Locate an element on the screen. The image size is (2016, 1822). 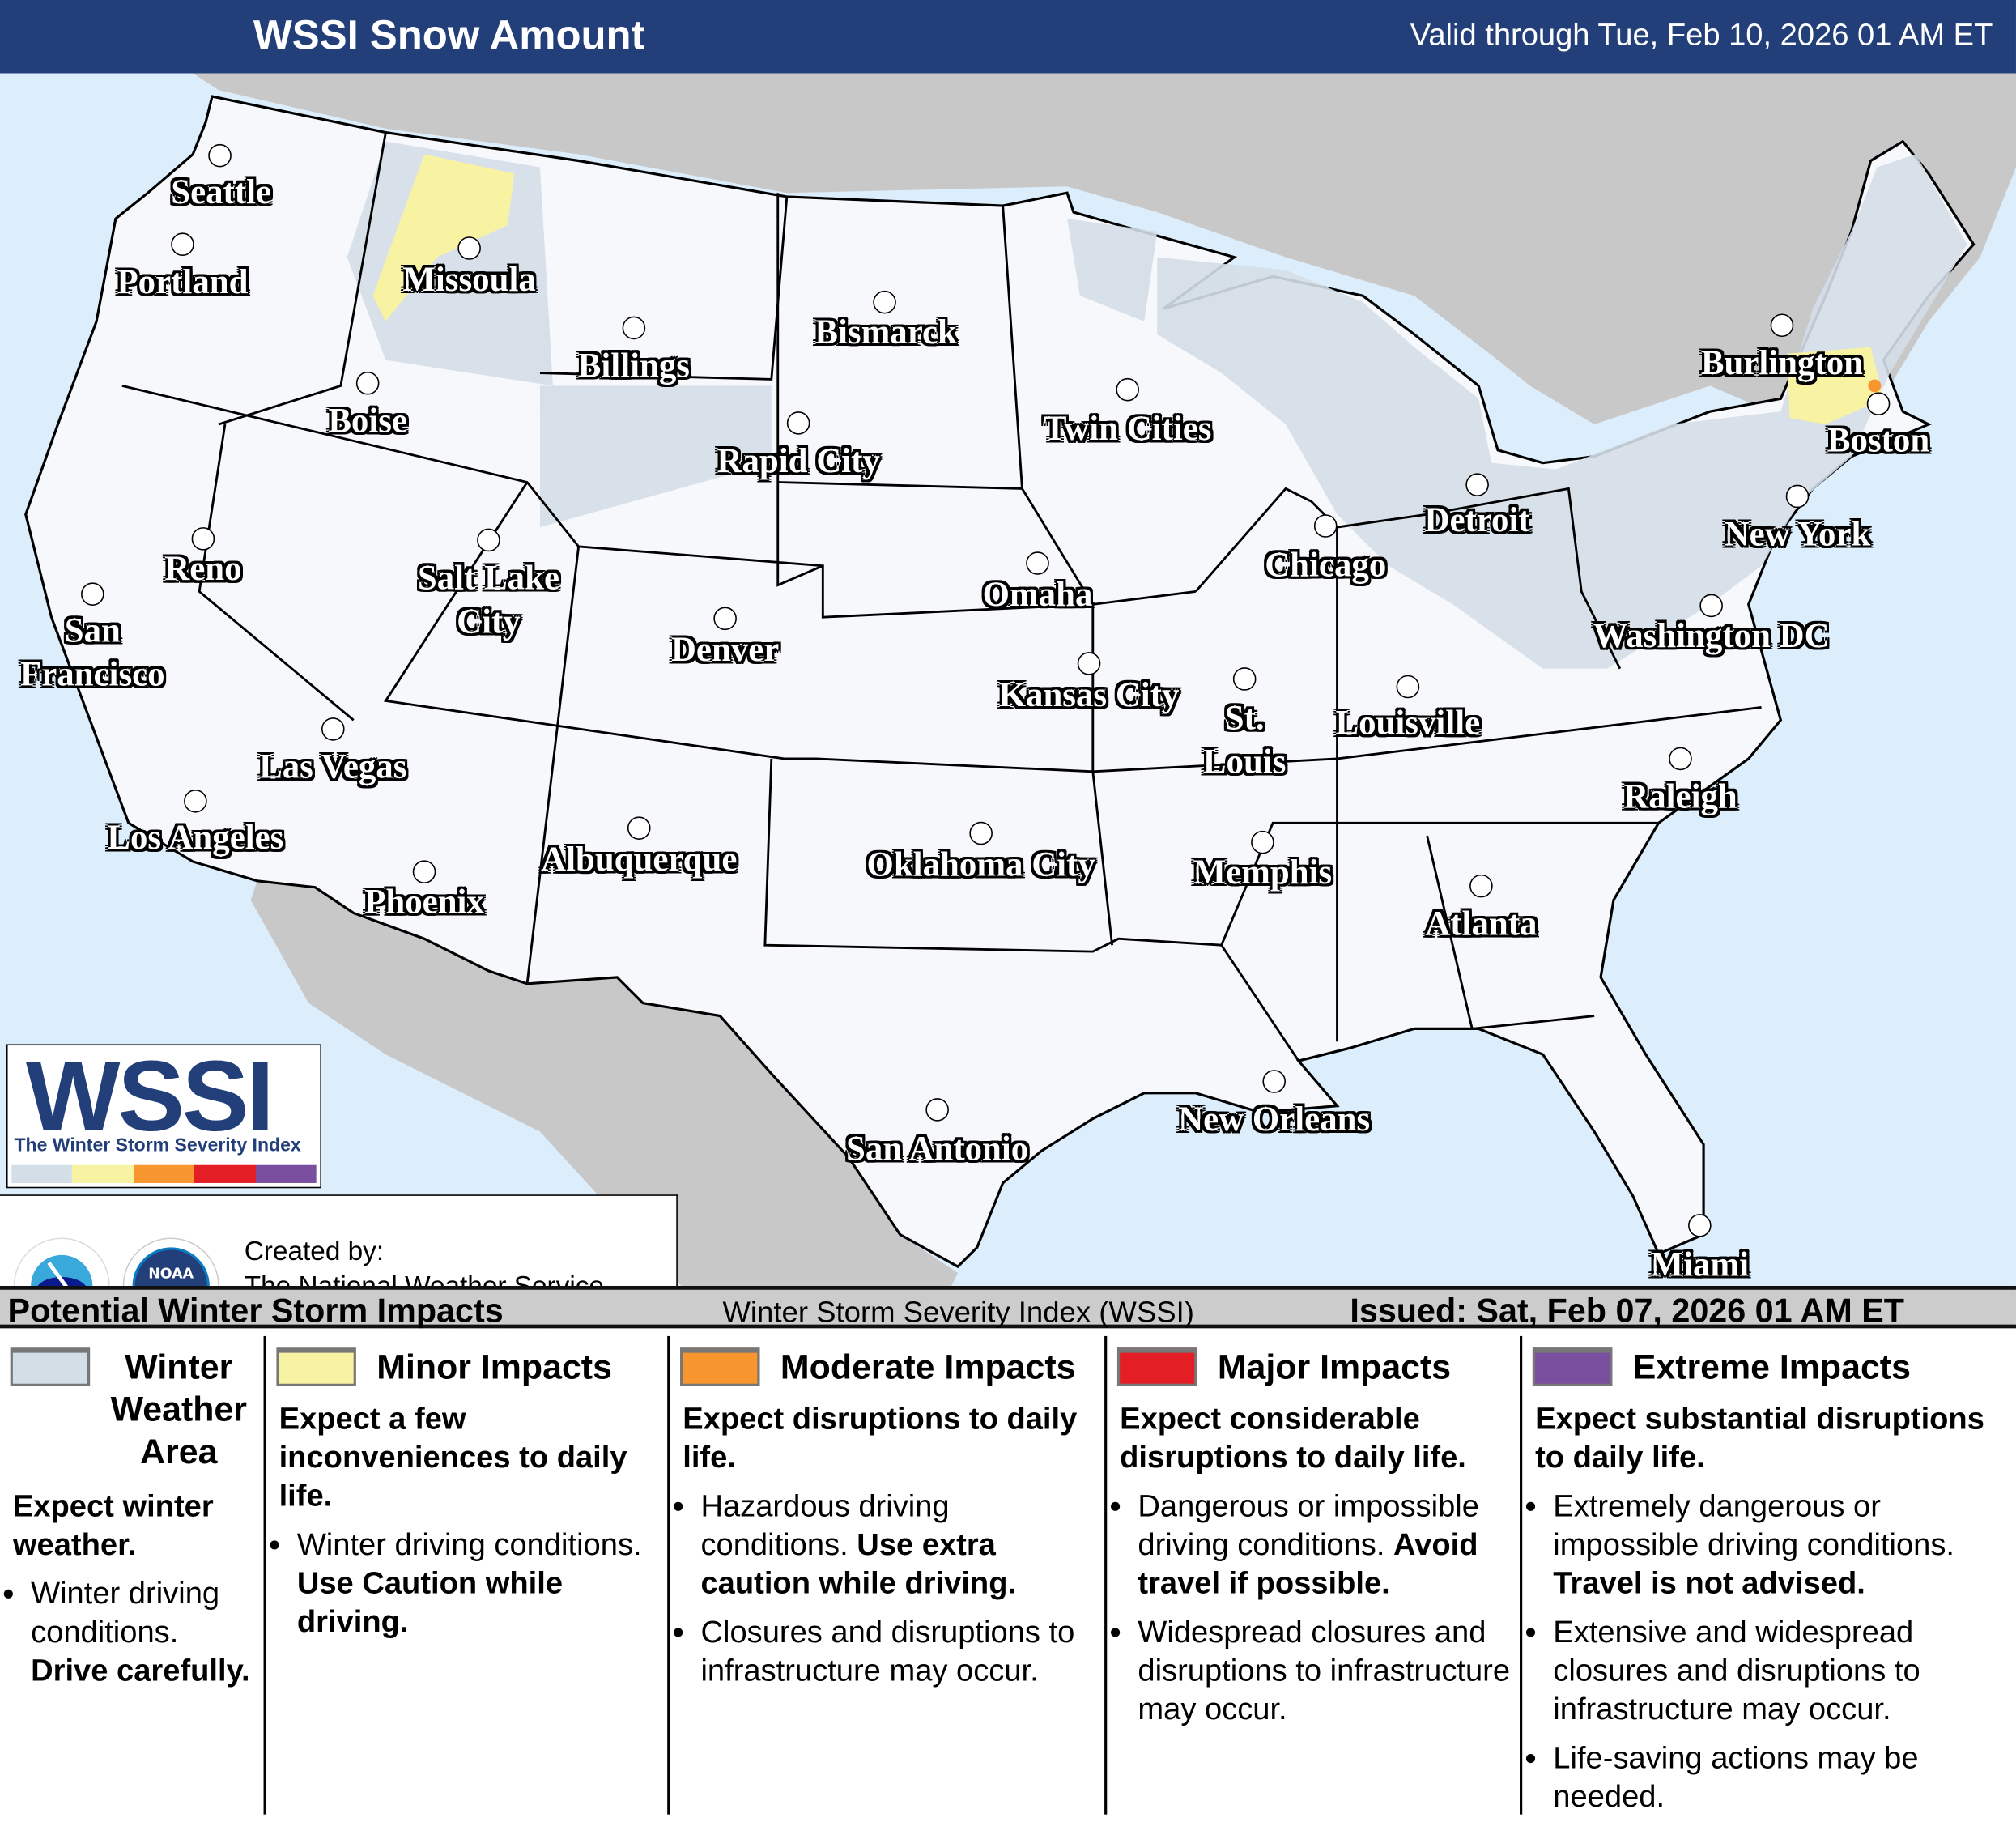
city-label: Los Angeles is located at coordinates (195, 837).